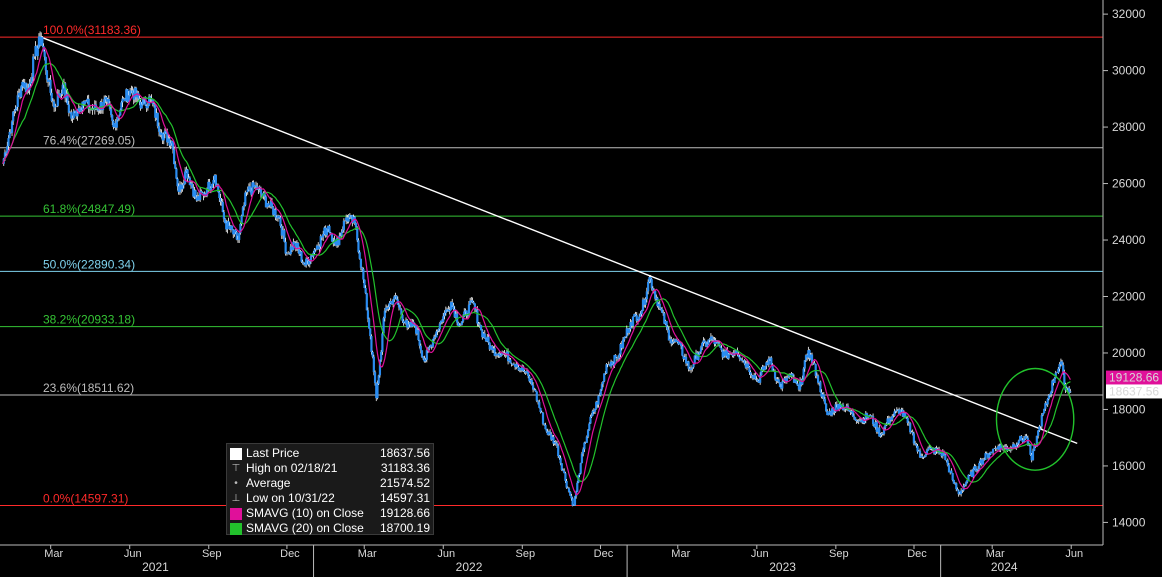 Image resolution: width=1162 pixels, height=577 pixels. I want to click on legend-name: SMAVG (20) on Close, so click(305, 528).